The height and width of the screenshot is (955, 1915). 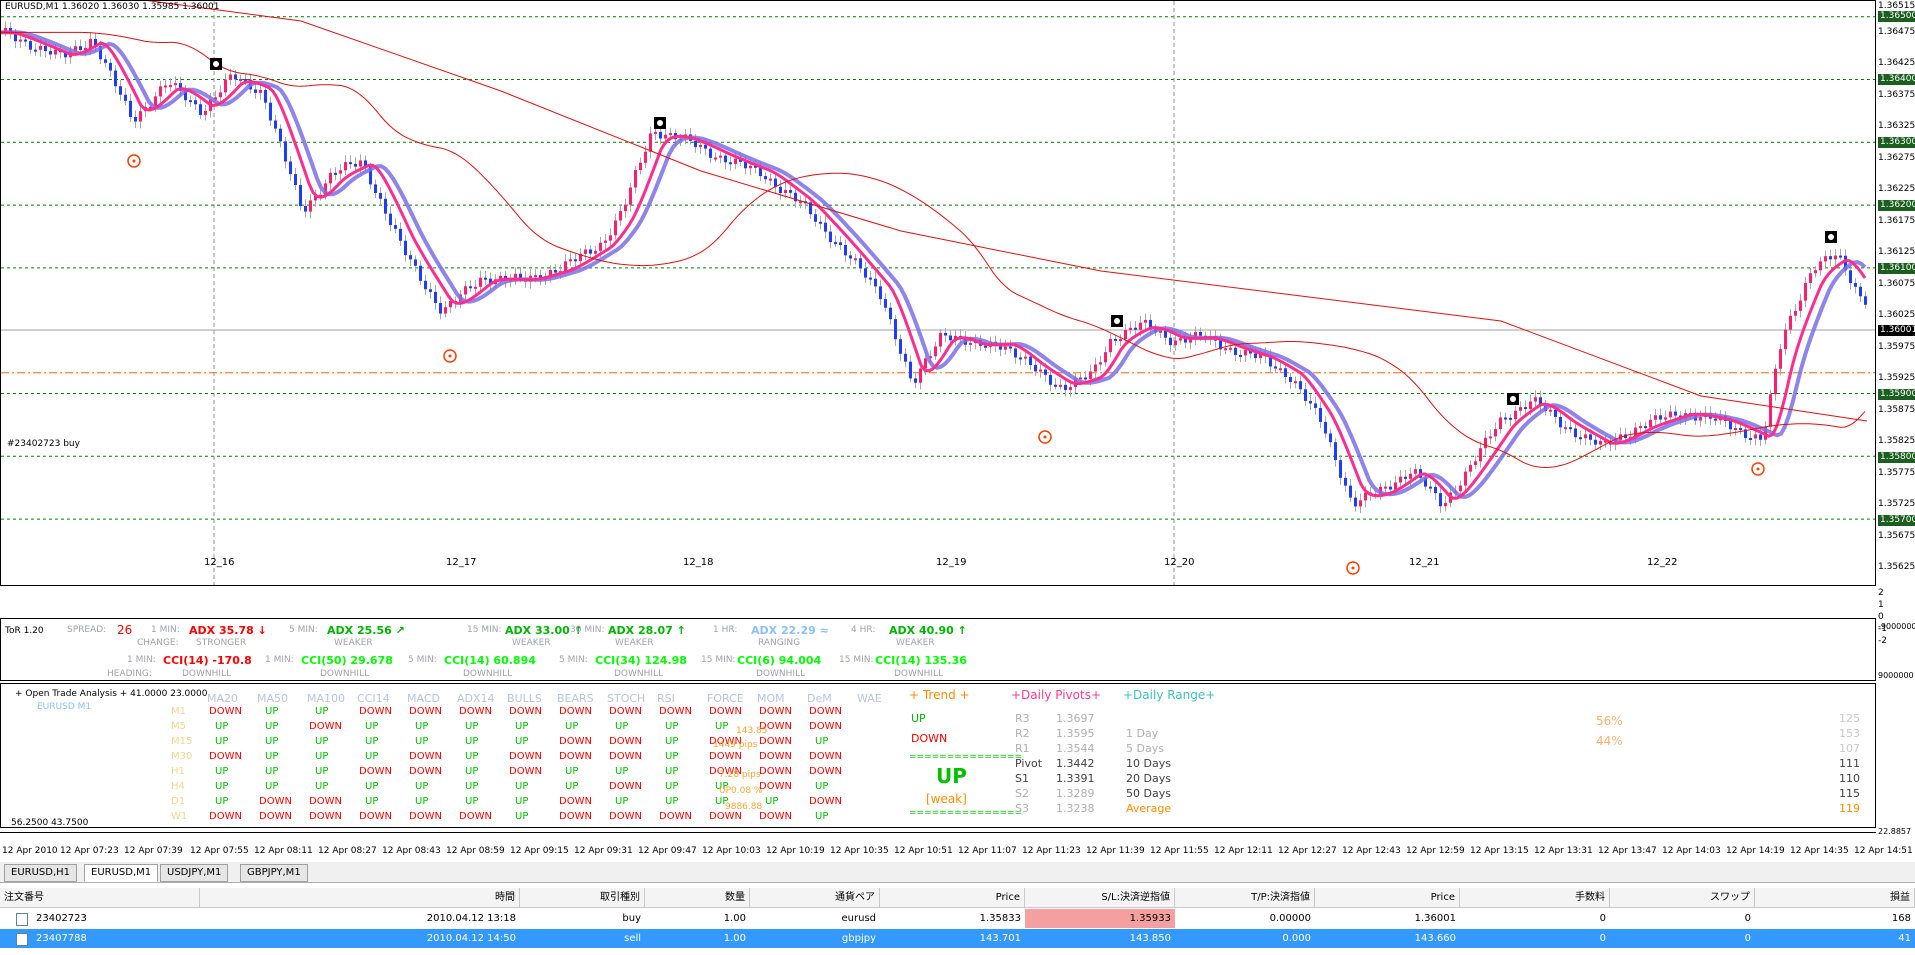 I want to click on orders-header: 取引種別, so click(x=582, y=898).